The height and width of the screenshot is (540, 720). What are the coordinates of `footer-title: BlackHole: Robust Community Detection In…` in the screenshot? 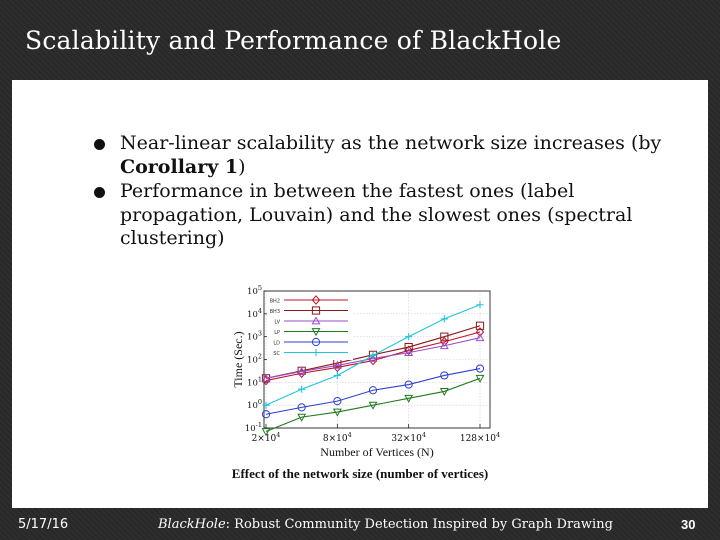 It's located at (385, 524).